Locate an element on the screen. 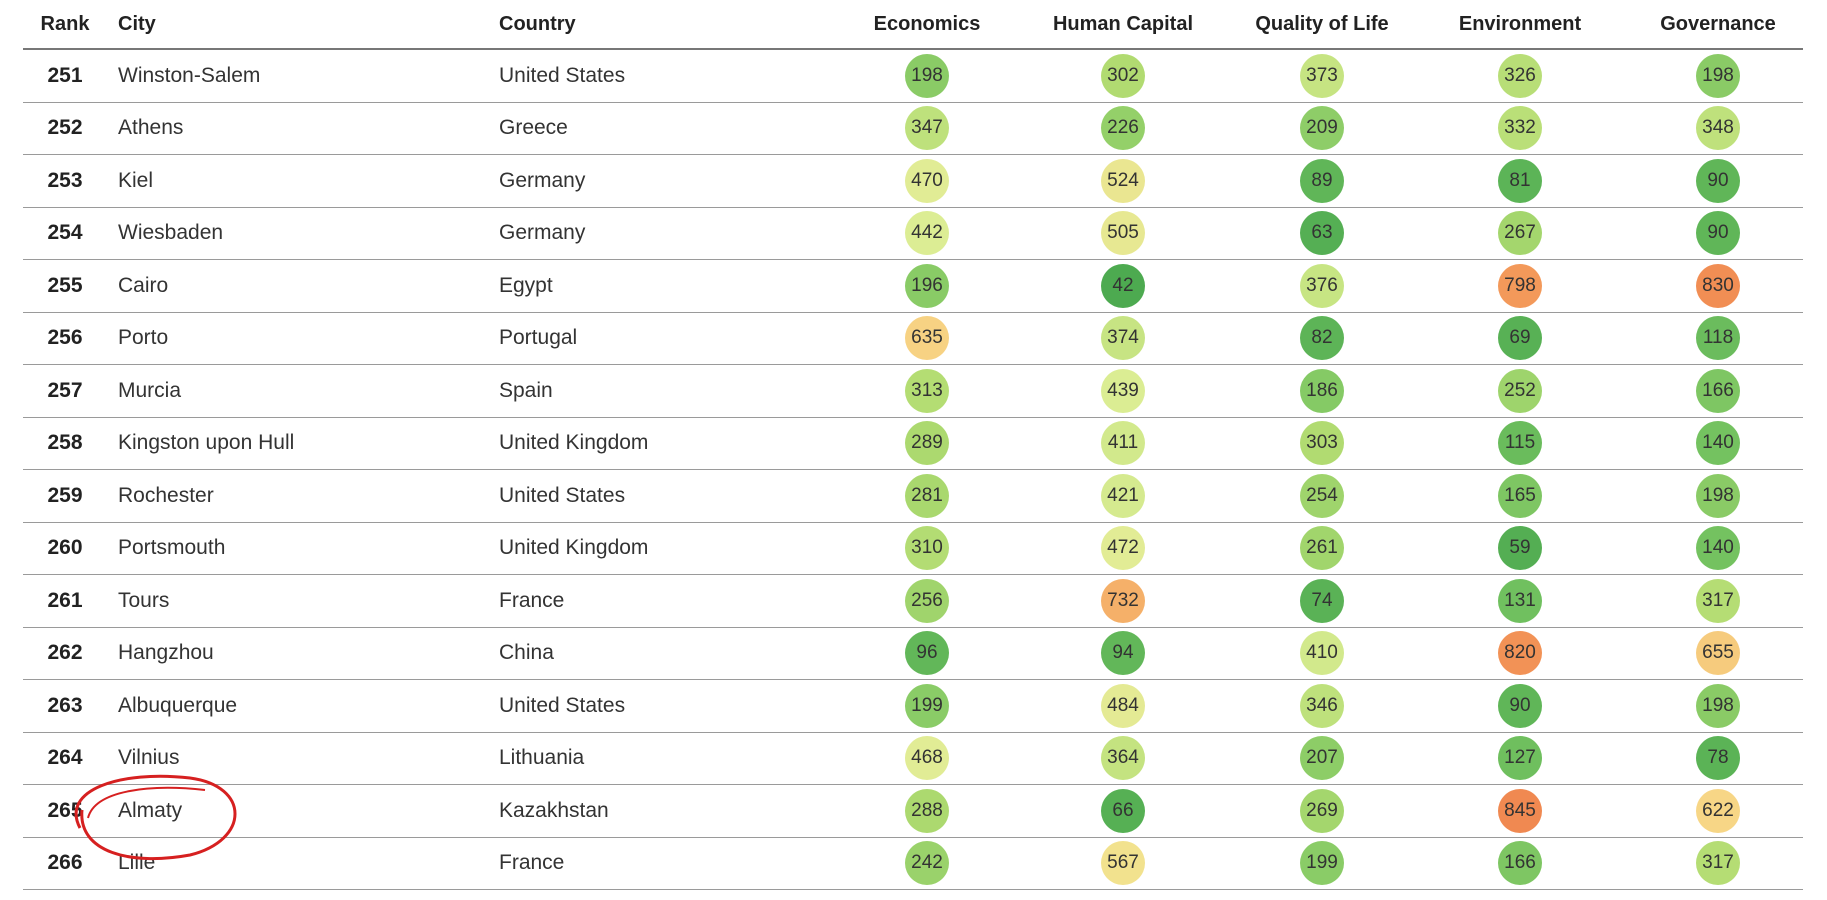  score-badge: 439 is located at coordinates (1123, 390).